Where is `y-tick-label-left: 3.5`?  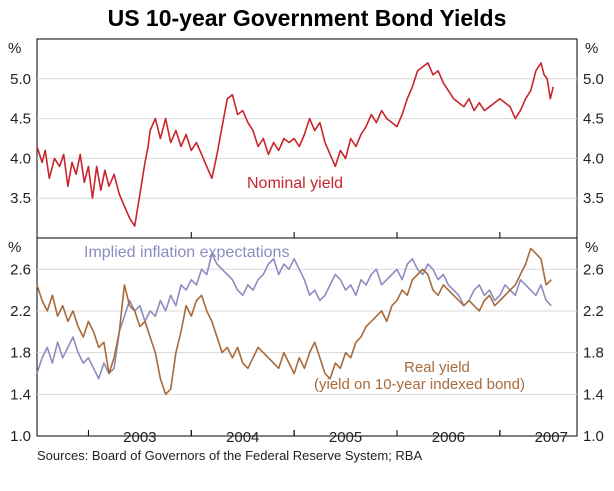
y-tick-label-left: 3.5 is located at coordinates (20, 198).